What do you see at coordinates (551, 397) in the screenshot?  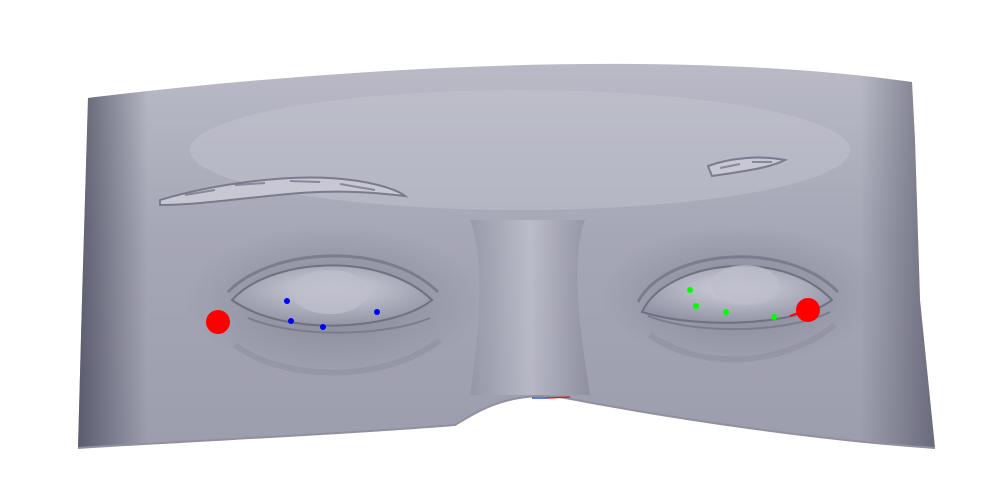 I see `axis-indicator` at bounding box center [551, 397].